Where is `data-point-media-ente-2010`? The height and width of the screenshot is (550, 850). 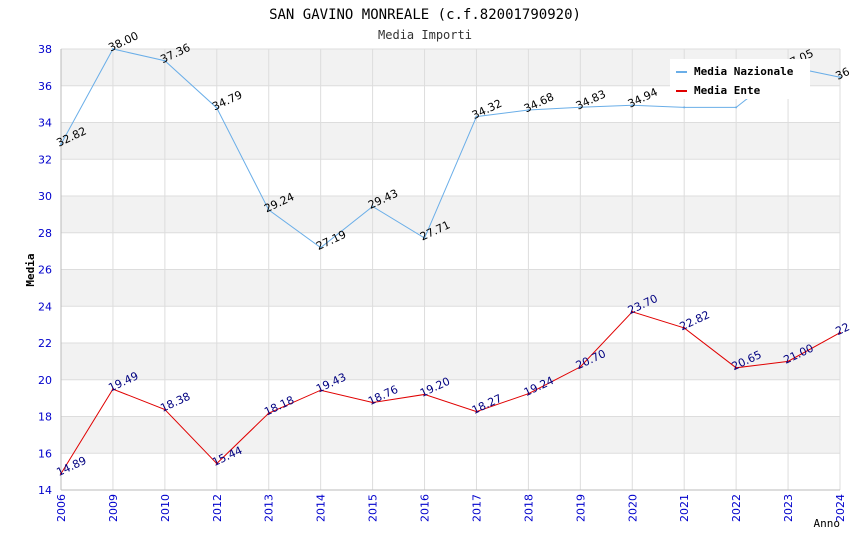 data-point-media-ente-2010 is located at coordinates (164, 409).